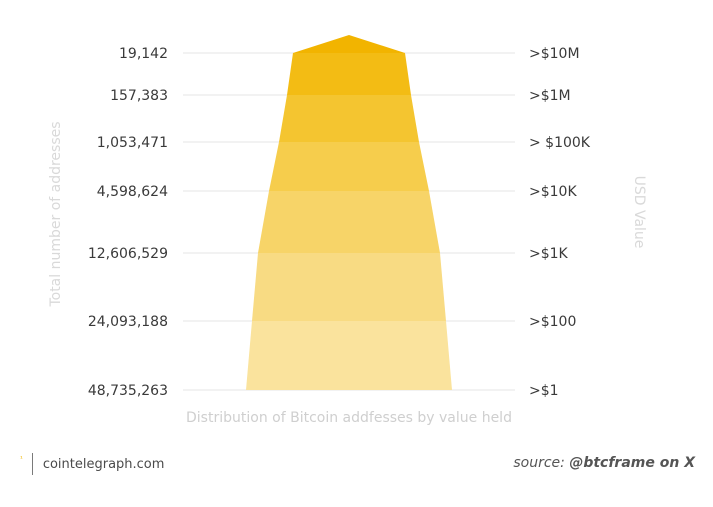 The image size is (713, 507). What do you see at coordinates (539, 463) in the screenshot?
I see `source-prefix: source:` at bounding box center [539, 463].